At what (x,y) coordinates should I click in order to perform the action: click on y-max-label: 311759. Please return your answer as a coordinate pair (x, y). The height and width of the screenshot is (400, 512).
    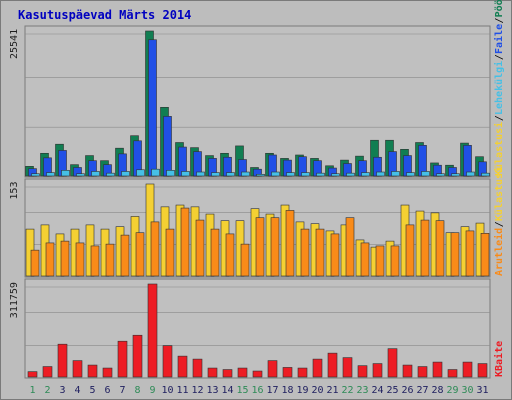
    Looking at the image, I should click on (14, 300).